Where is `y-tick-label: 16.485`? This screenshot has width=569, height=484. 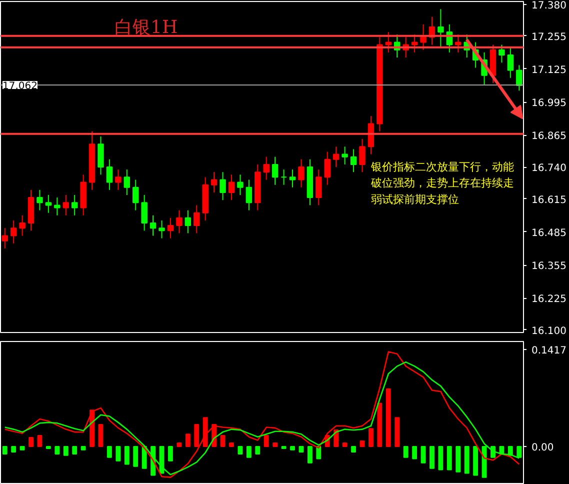 y-tick-label: 16.485 is located at coordinates (549, 233).